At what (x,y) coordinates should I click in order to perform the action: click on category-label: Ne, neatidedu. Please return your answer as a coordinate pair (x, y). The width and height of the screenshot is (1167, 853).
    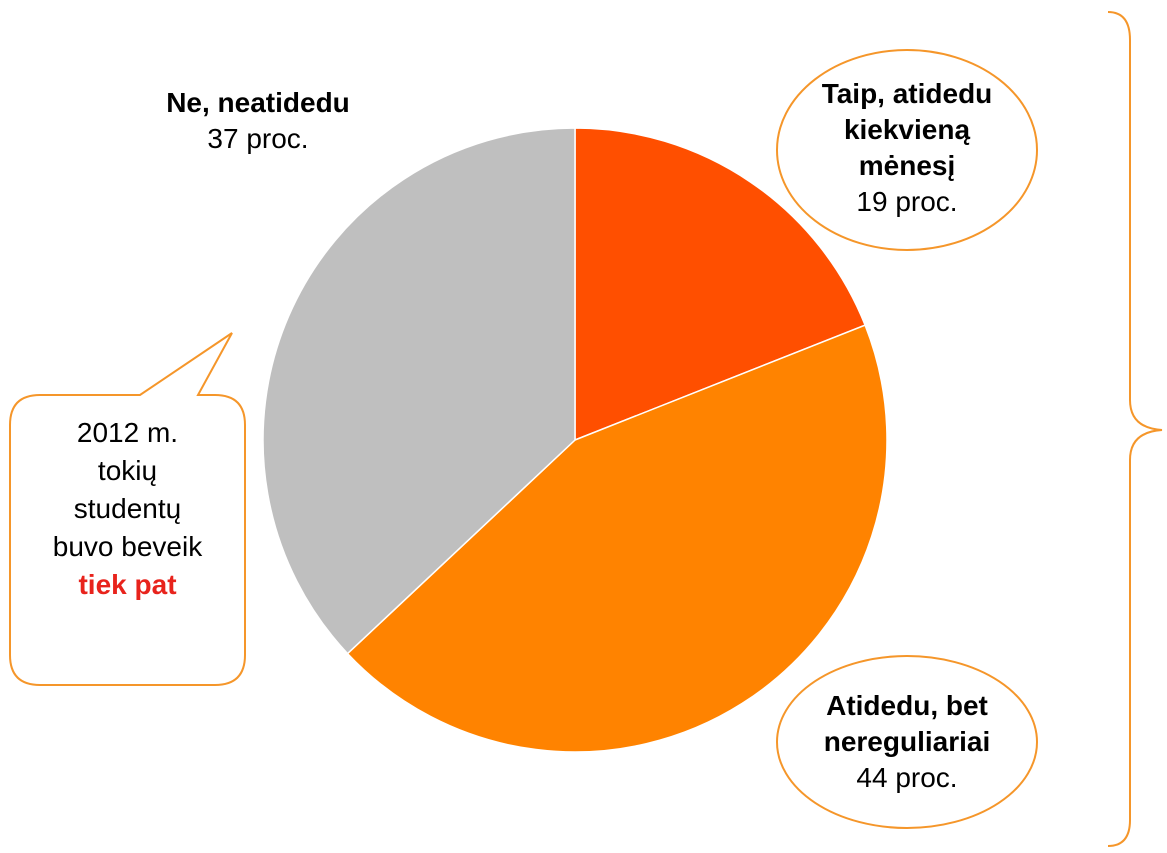
    Looking at the image, I should click on (258, 102).